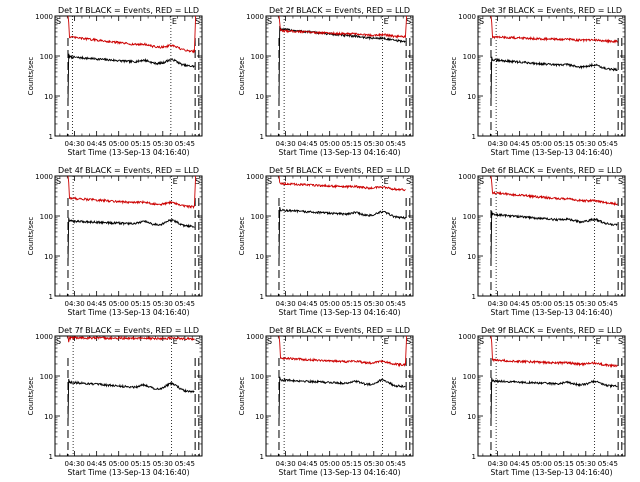  What do you see at coordinates (339, 10) in the screenshot?
I see `chart-title: Det 2f BLACK = Events, RED = LLD` at bounding box center [339, 10].